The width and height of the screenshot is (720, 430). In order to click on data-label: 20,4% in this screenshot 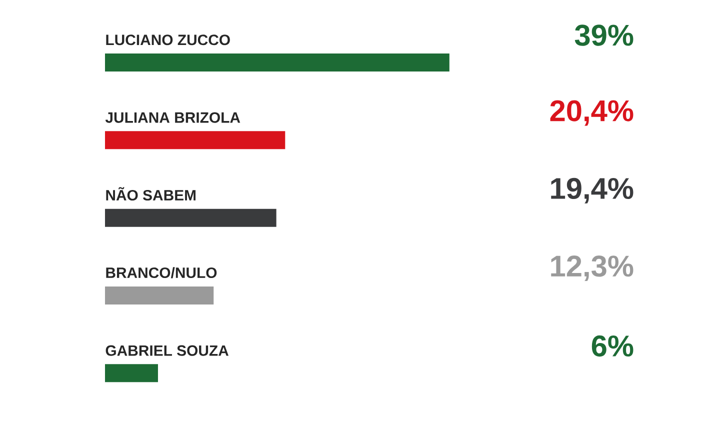, I will do `click(592, 113)`.